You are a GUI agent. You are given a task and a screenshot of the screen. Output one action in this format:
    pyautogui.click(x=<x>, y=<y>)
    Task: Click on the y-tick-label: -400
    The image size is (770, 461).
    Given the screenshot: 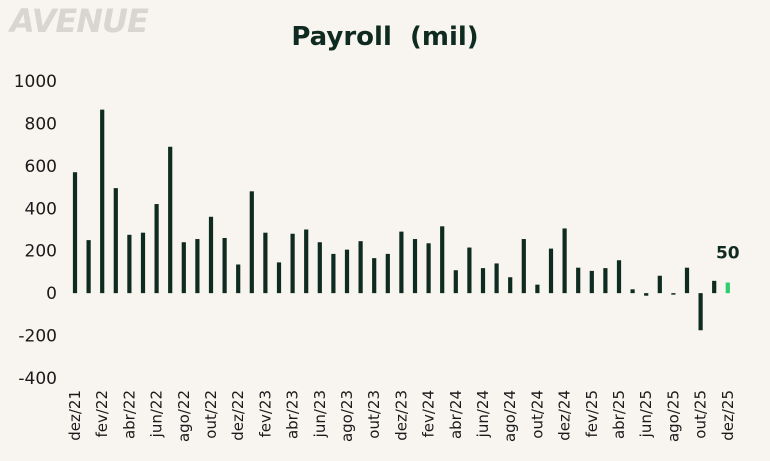 What is the action you would take?
    pyautogui.click(x=37, y=379)
    